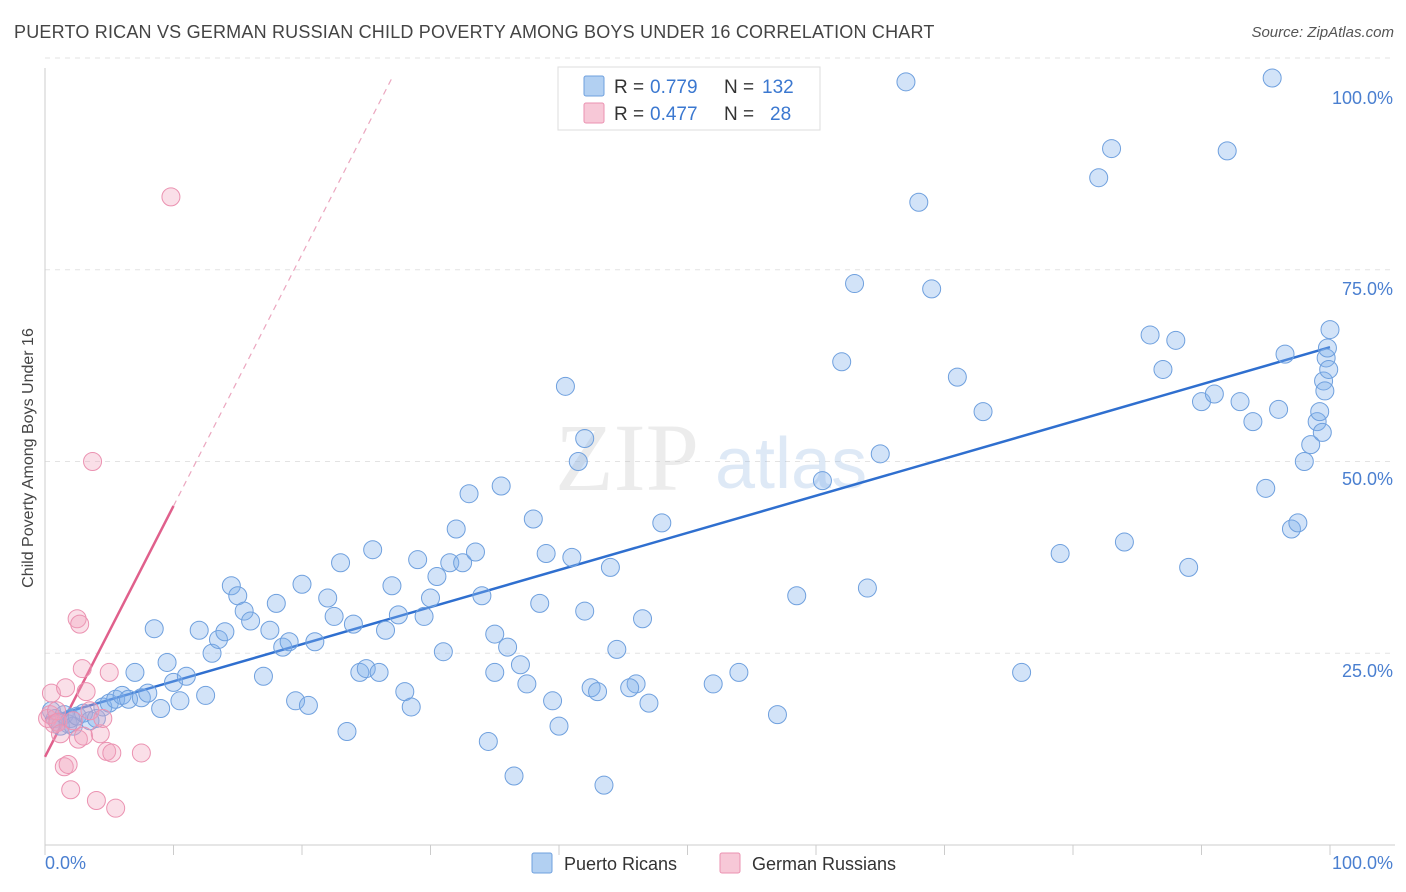 Image resolution: width=1406 pixels, height=892 pixels. What do you see at coordinates (674, 114) in the screenshot?
I see `legend-r-value: 0.477` at bounding box center [674, 114].